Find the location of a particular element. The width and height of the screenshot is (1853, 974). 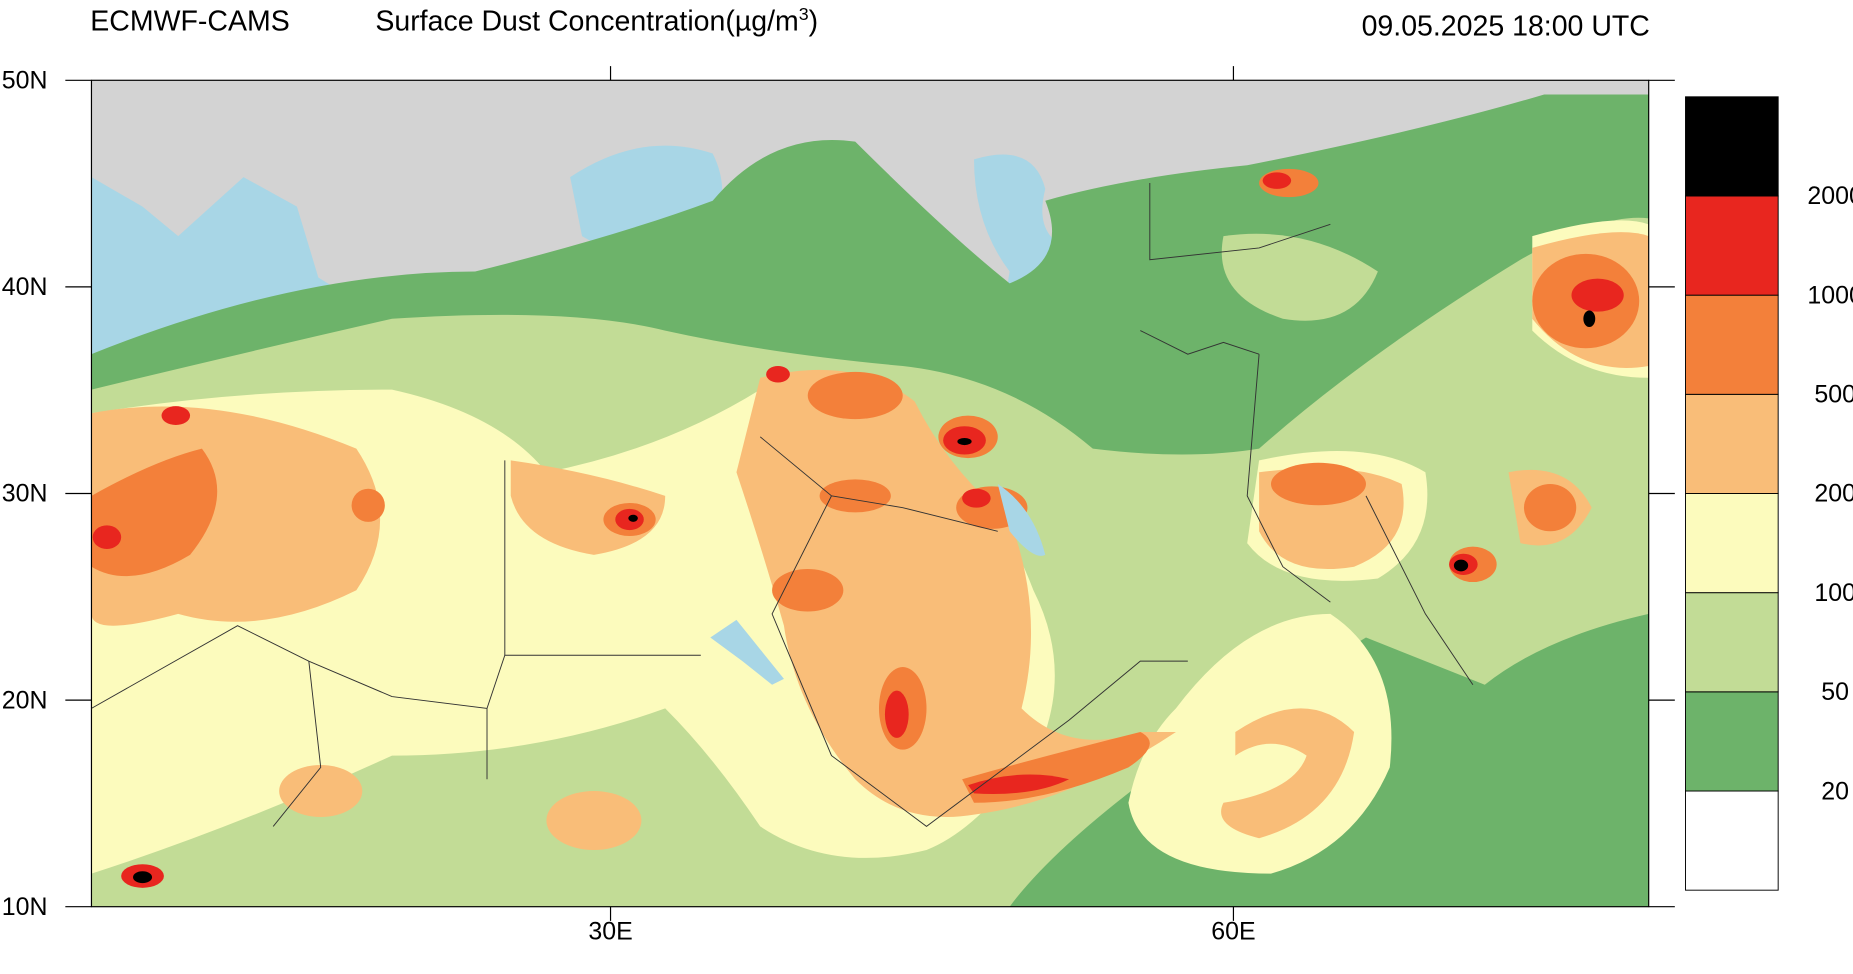

colorbar-label: 1000 is located at coordinates (1830, 295).